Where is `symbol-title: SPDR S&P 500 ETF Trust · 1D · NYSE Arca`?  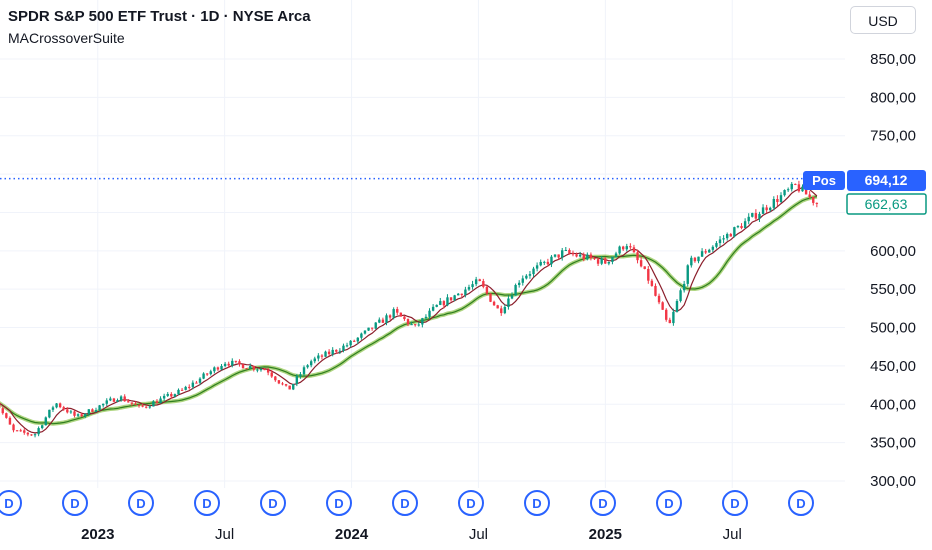
symbol-title: SPDR S&P 500 ETF Trust · 1D · NYSE Arca is located at coordinates (159, 16).